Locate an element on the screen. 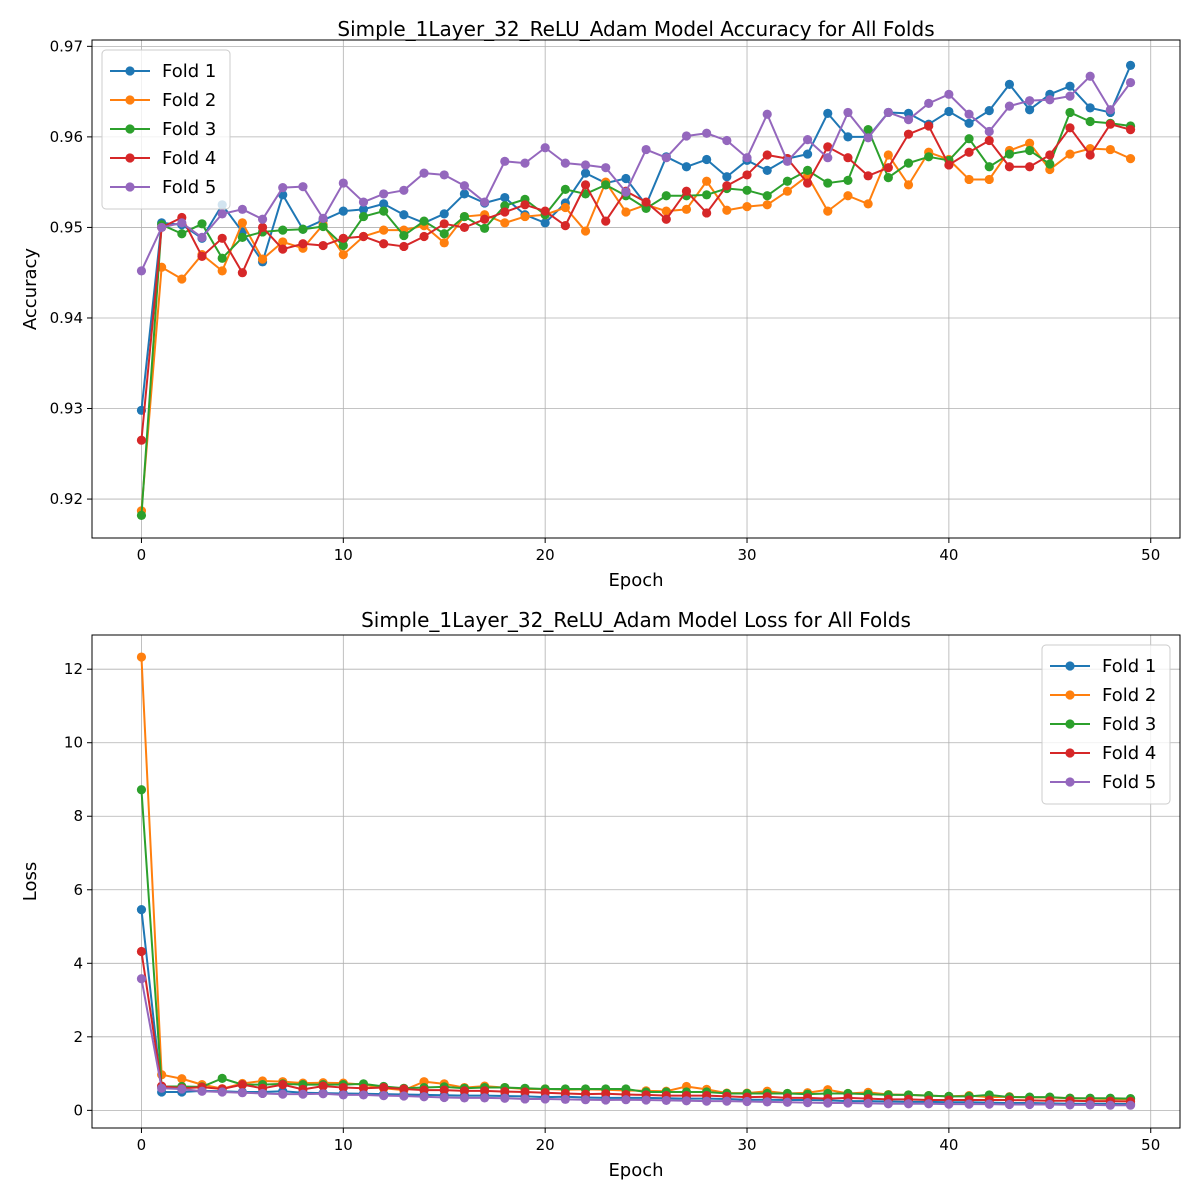 This screenshot has height=1204, width=1200. chart-2-xtick-label: 0 is located at coordinates (142, 1145).